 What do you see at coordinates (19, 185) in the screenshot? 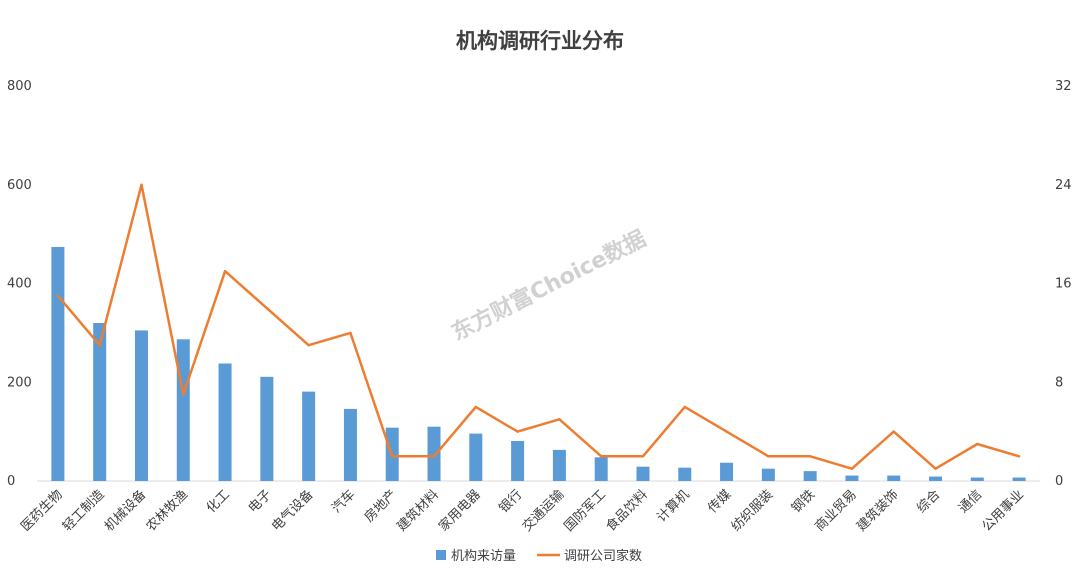
I see `y-left-tick-label: 600` at bounding box center [19, 185].